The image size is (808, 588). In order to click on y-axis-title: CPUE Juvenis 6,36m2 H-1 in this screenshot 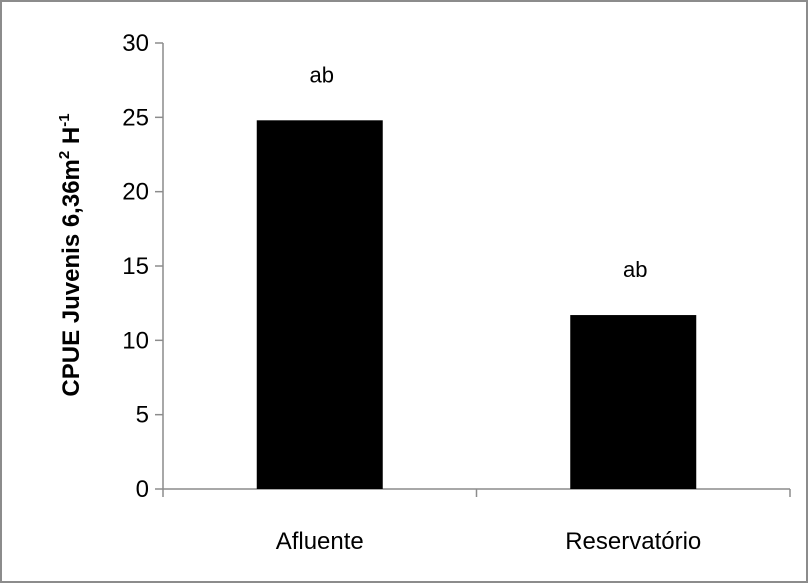, I will do `click(70, 254)`.